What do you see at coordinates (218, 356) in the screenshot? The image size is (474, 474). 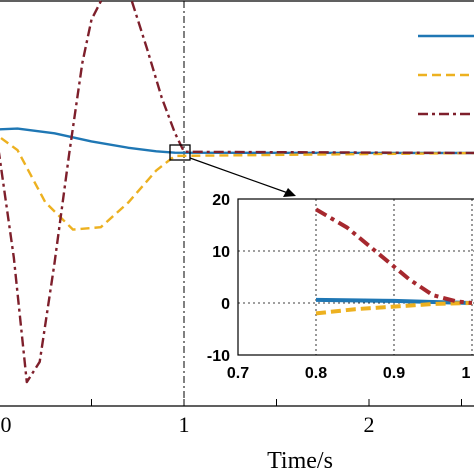 I see `inset-y-tick-label: -10` at bounding box center [218, 356].